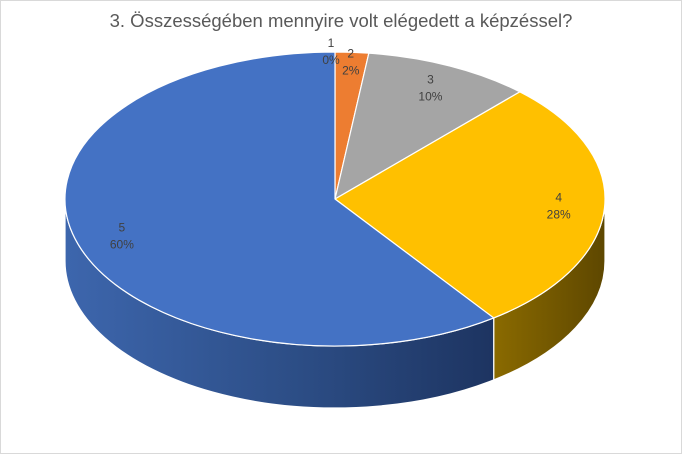  I want to click on data-label-category-2: 2, so click(350, 54).